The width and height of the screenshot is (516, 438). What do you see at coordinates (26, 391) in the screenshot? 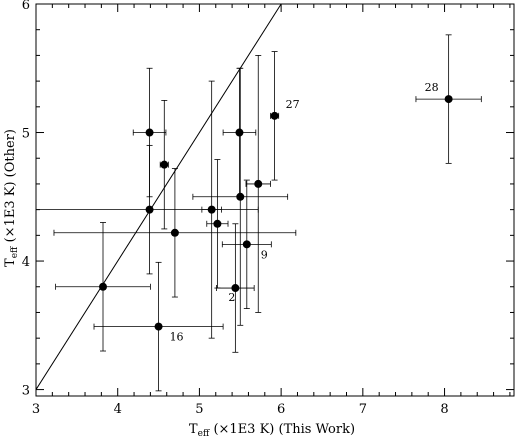
I see `y-tick-label: 3` at bounding box center [26, 391].